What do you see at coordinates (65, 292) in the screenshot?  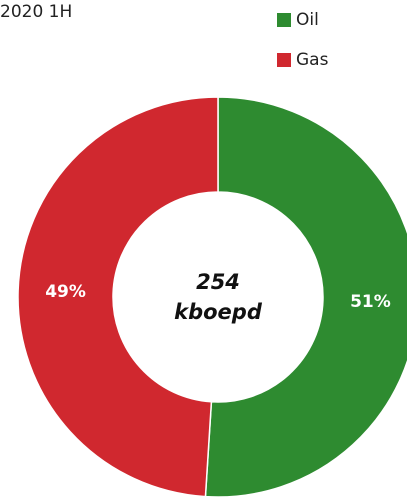 I see `data-label: 49%` at bounding box center [65, 292].